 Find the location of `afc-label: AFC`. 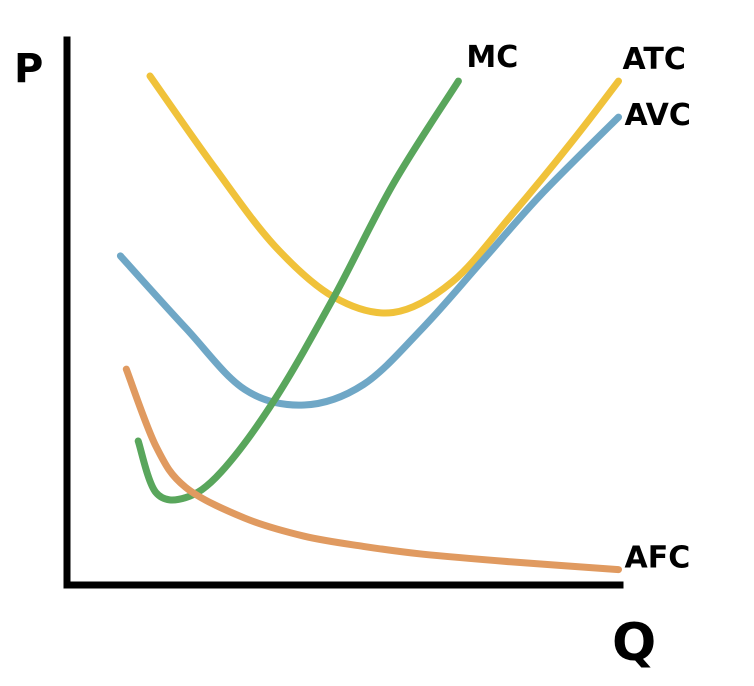

afc-label: AFC is located at coordinates (658, 558).